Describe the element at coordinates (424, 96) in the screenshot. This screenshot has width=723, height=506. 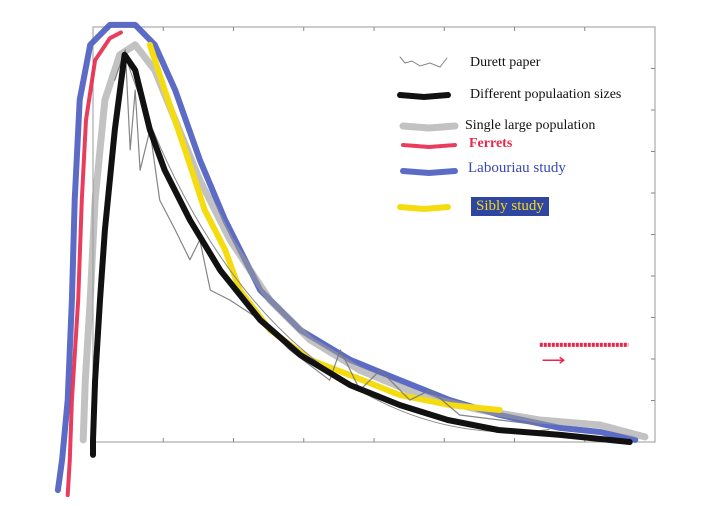
I see `legend-sample-different-populaation-sizes` at that location.